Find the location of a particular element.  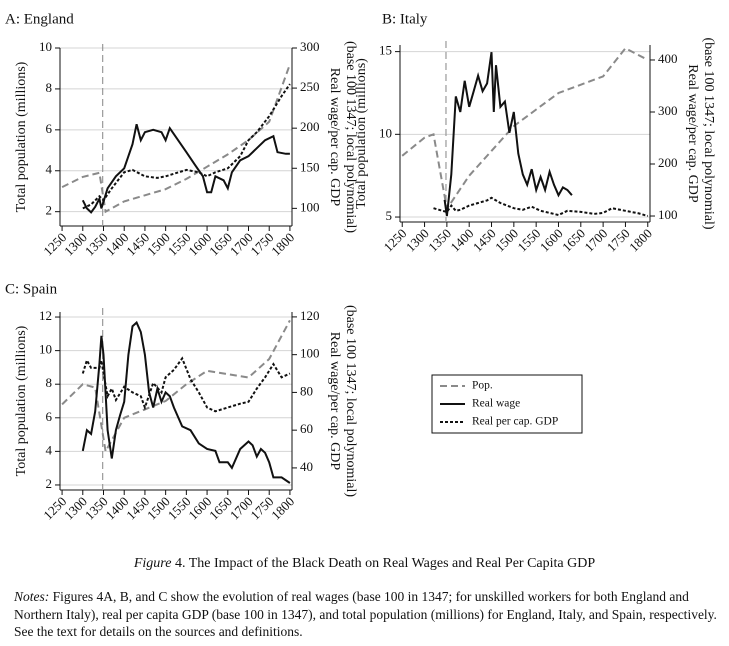

y-tick-label: 12 is located at coordinates (45, 315).